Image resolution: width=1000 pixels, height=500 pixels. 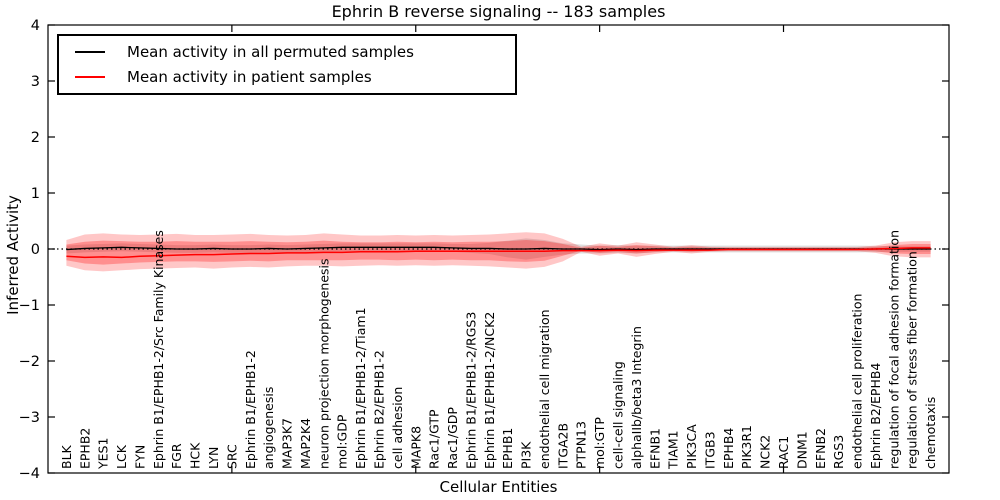 What do you see at coordinates (287, 443) in the screenshot?
I see `x-category-label: MAP3K7` at bounding box center [287, 443].